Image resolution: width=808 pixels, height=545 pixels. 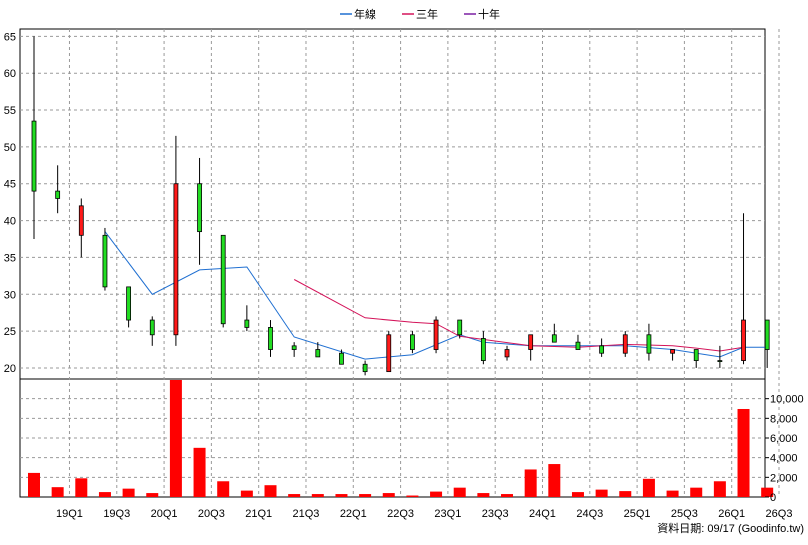 I want to click on x-tick-26Q1: 26Q1, so click(x=731, y=514).